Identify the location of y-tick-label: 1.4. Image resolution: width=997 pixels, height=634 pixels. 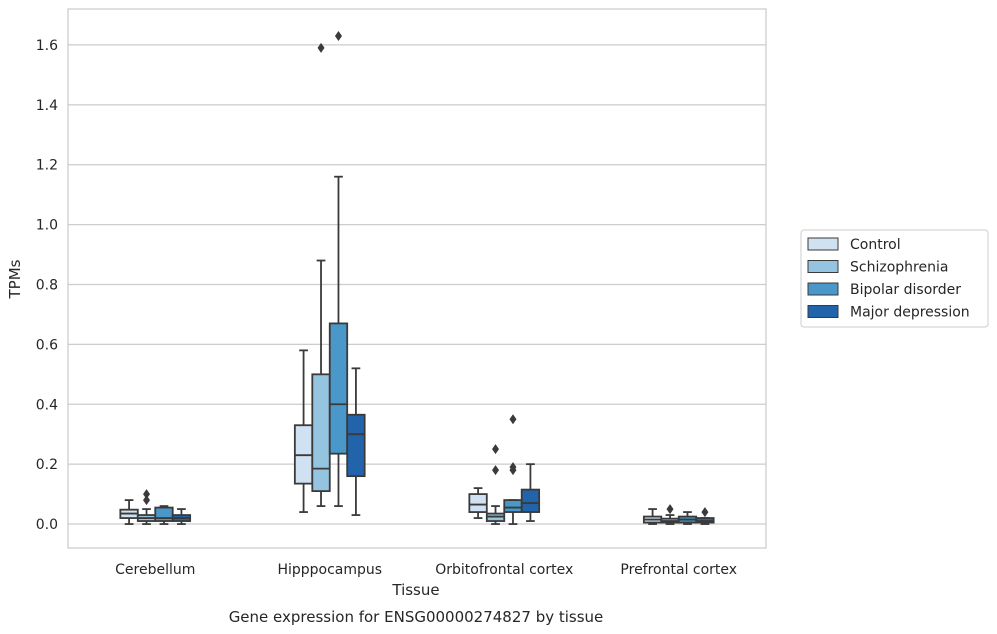
(47, 106).